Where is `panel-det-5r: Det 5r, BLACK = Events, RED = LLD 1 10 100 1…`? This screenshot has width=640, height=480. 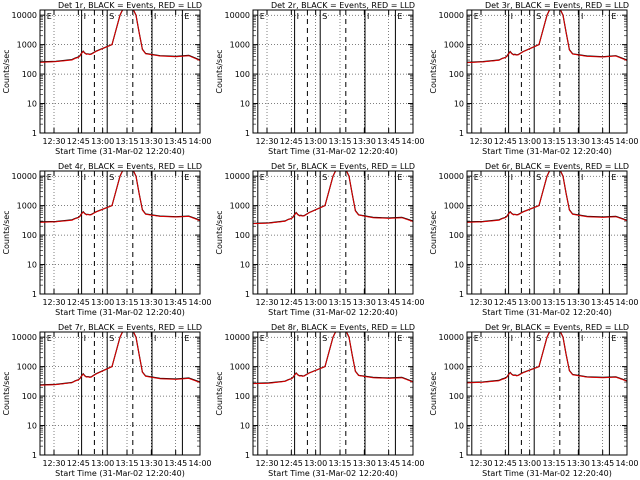
panel-det-5r: Det 5r, BLACK = Events, RED = LLD 1 10 100 1… is located at coordinates (320, 239).